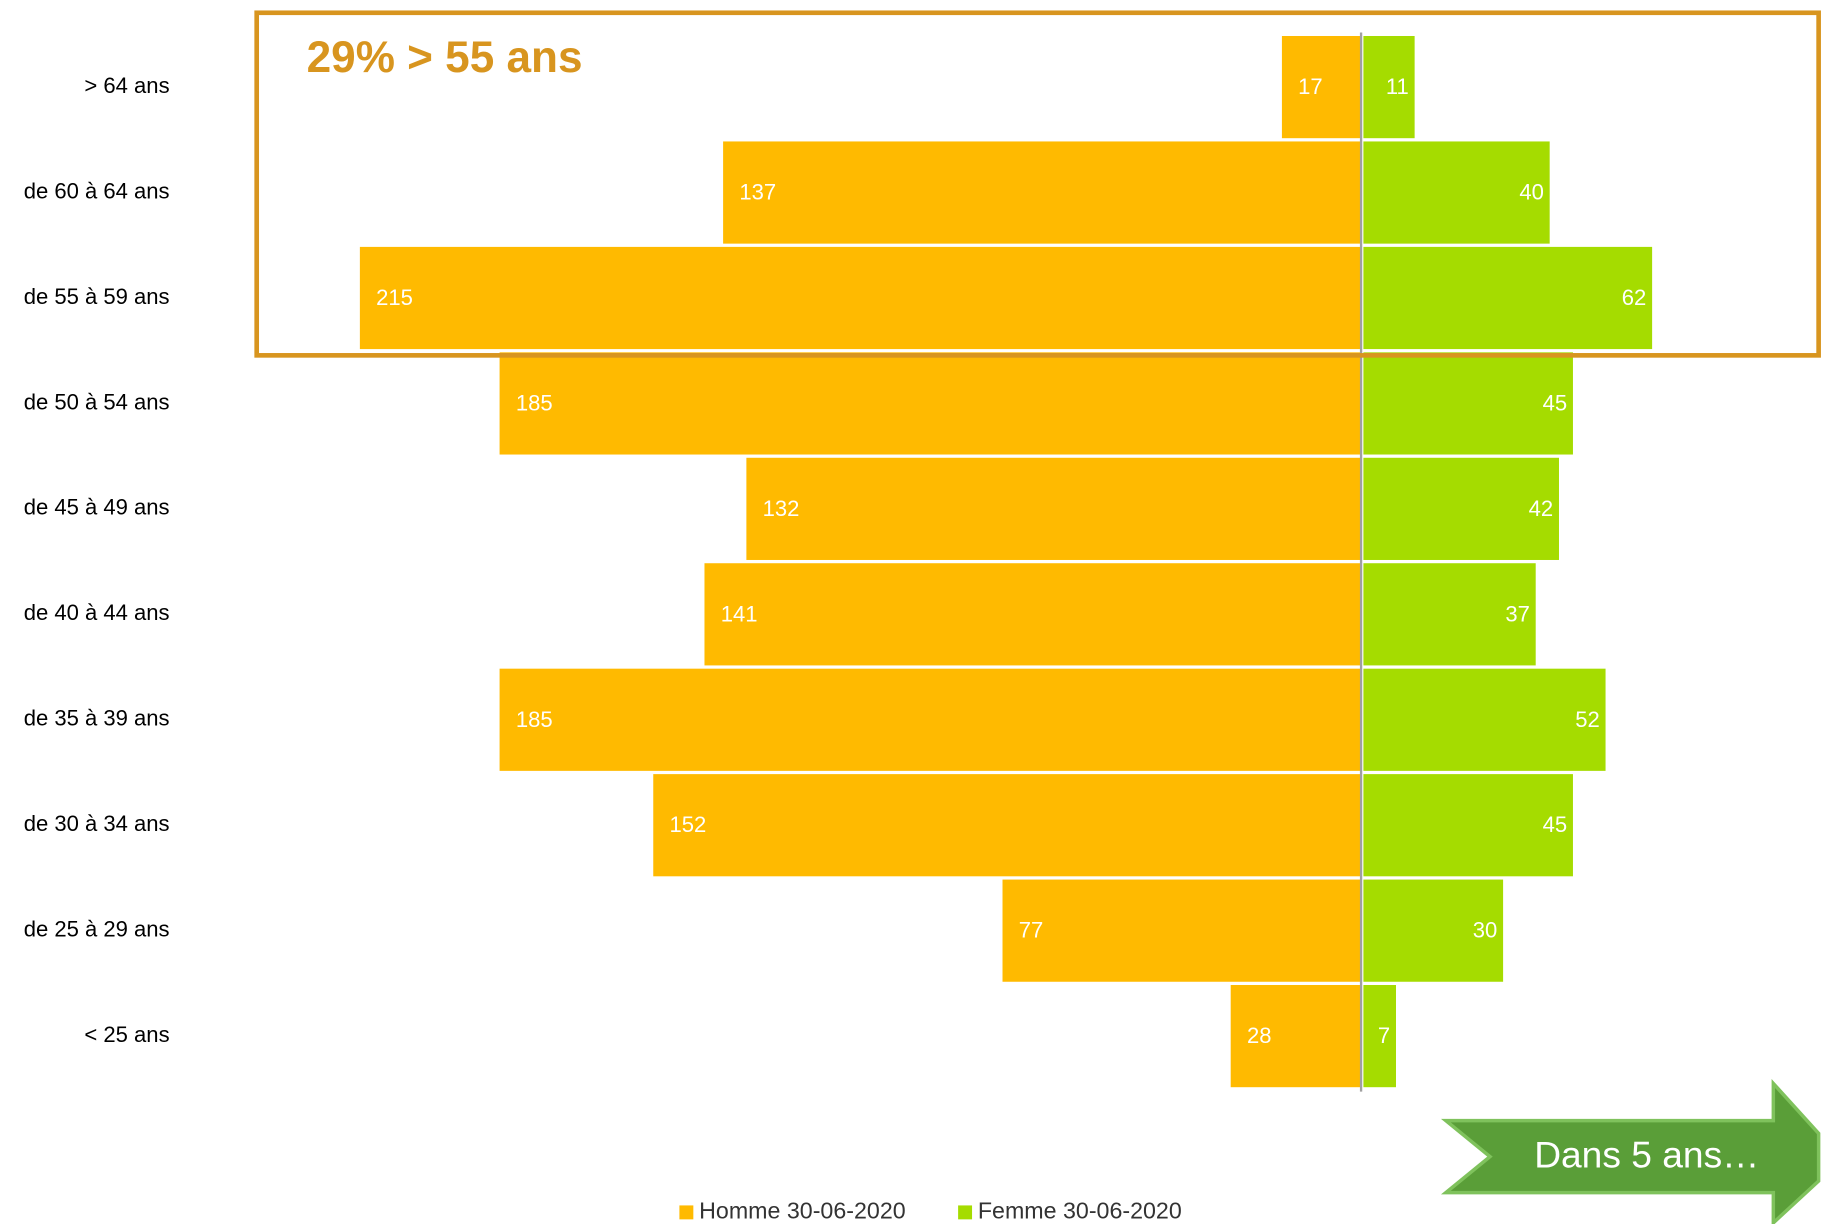 This screenshot has height=1224, width=1821. I want to click on arrow-shape, so click(1630, 1151).